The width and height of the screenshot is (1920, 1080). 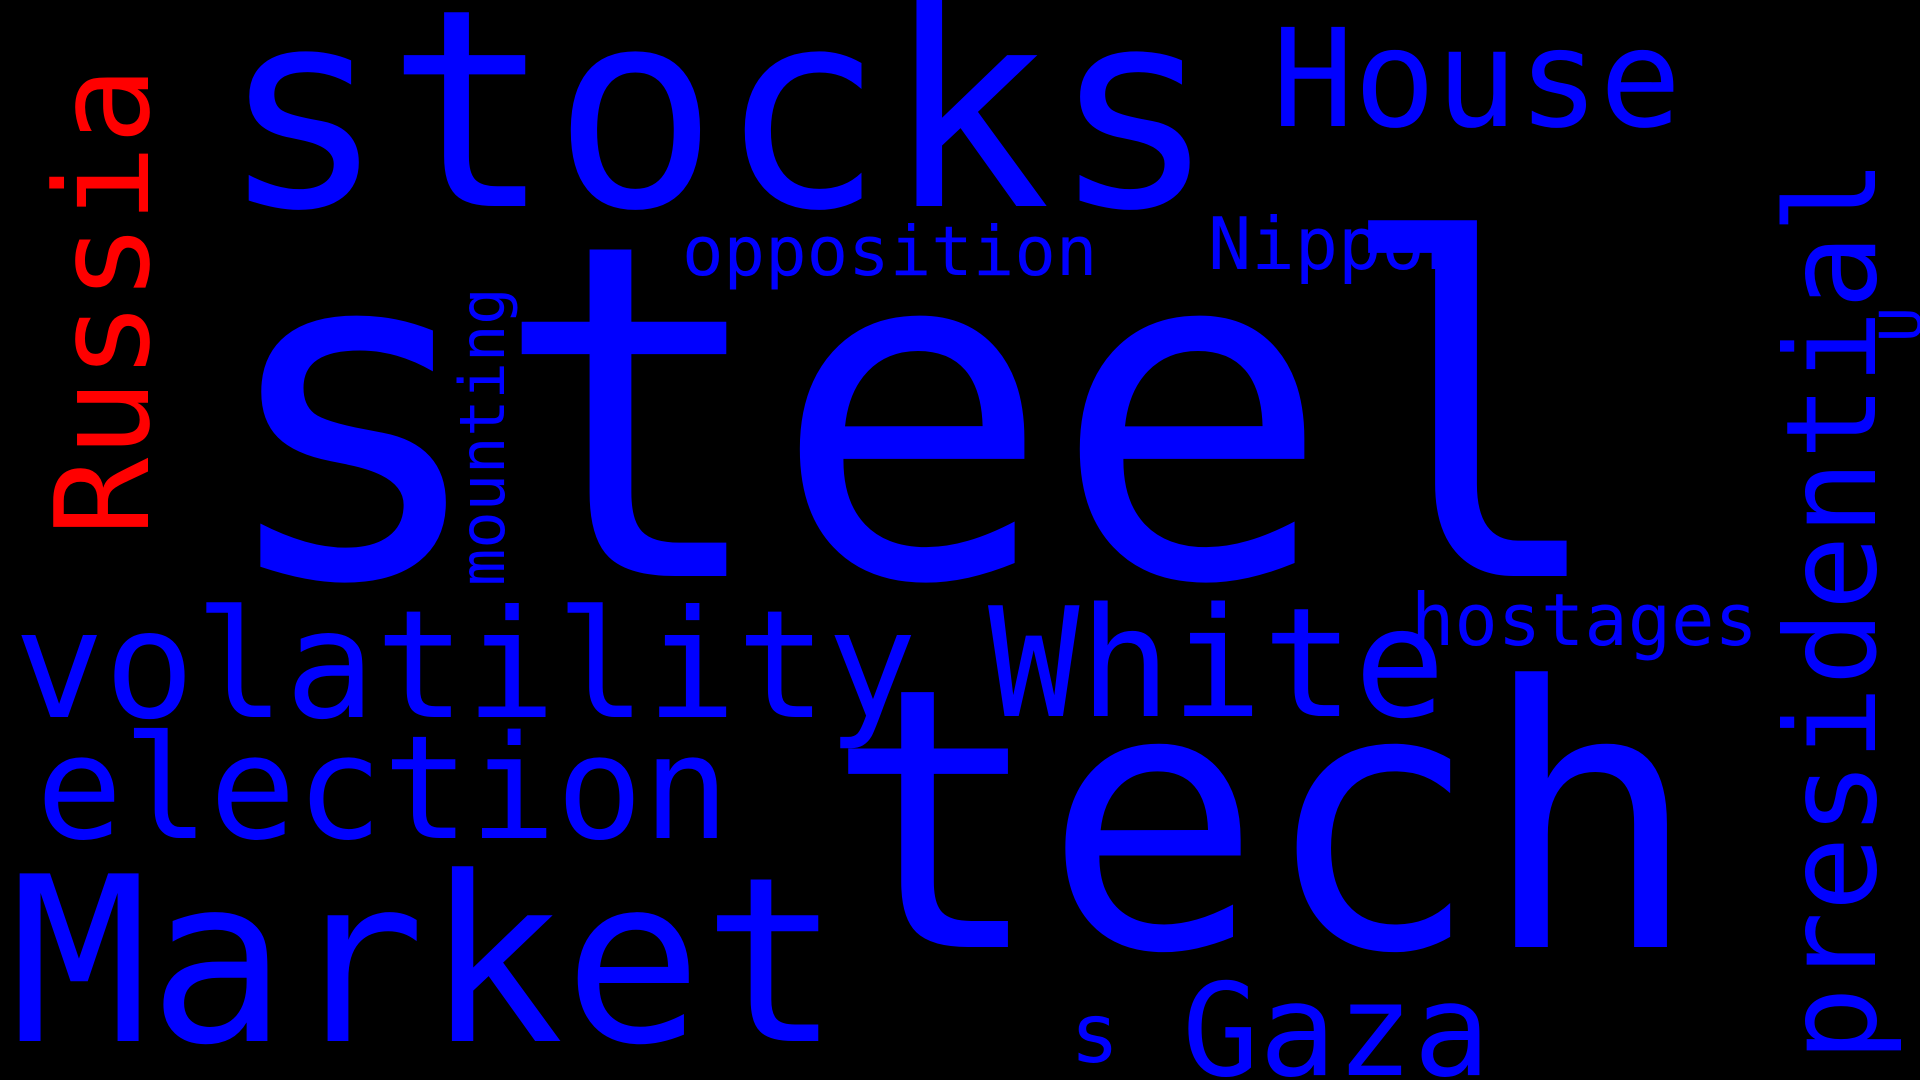 I want to click on word-stocks: stocks, so click(x=718, y=136).